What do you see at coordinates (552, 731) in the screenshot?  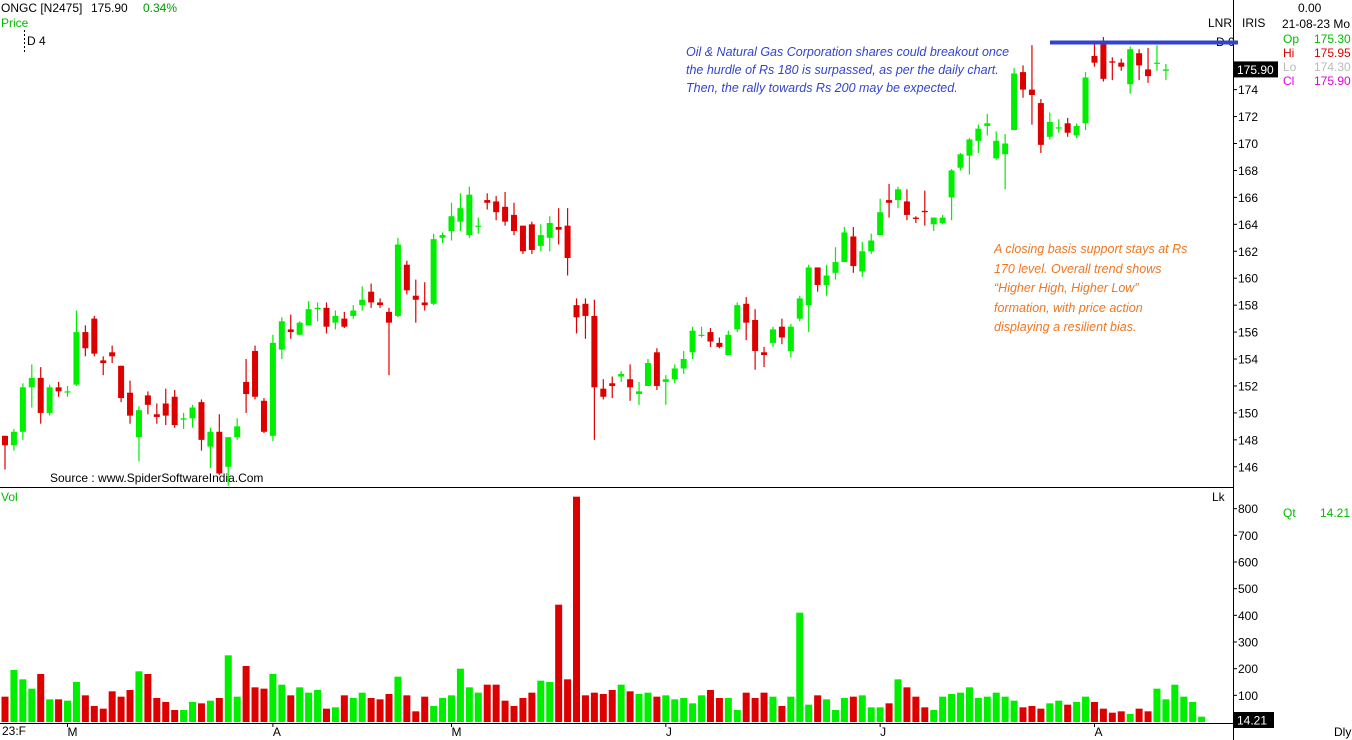 I see `time-axis: 23:F M A M J J A` at bounding box center [552, 731].